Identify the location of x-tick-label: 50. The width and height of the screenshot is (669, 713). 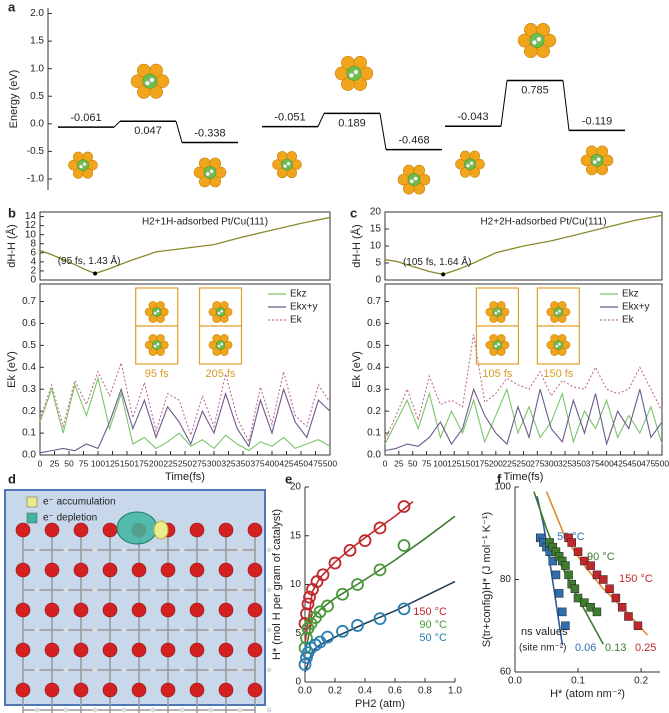
(413, 463).